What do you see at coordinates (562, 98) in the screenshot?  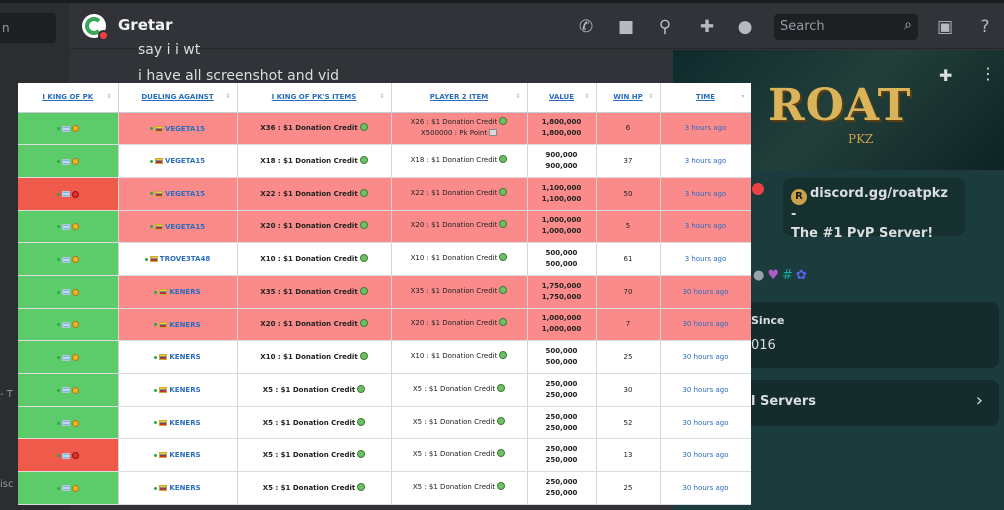 I see `header-value: VALUE ⇕` at bounding box center [562, 98].